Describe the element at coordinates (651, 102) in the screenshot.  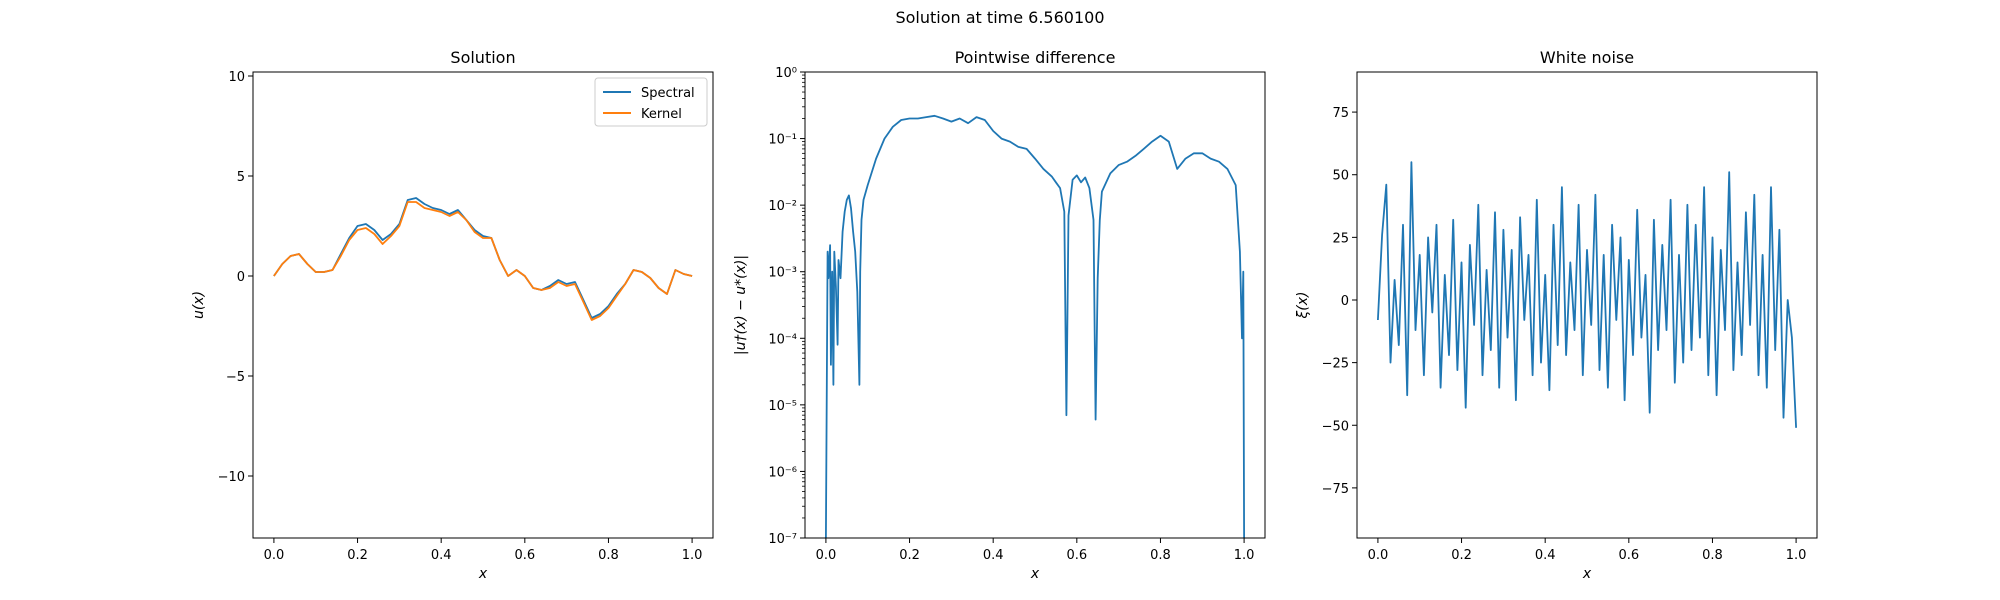
I see `legend: Spectral Kernel` at that location.